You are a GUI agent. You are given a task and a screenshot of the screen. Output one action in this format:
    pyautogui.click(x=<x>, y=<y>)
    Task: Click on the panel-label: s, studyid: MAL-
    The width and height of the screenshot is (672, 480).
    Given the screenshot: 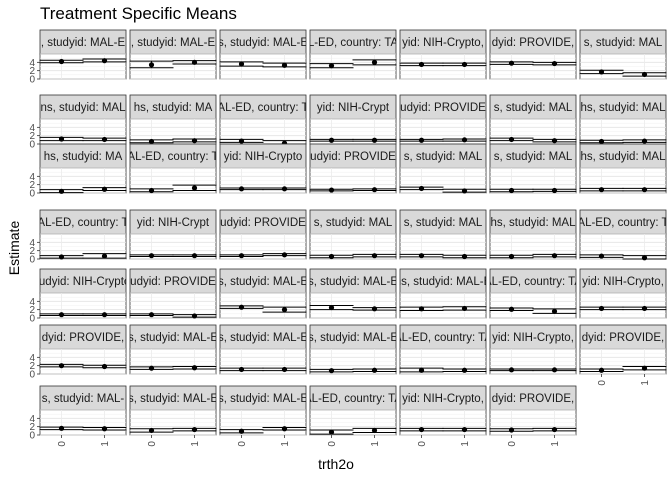 What is the action you would take?
    pyautogui.click(x=83, y=399)
    